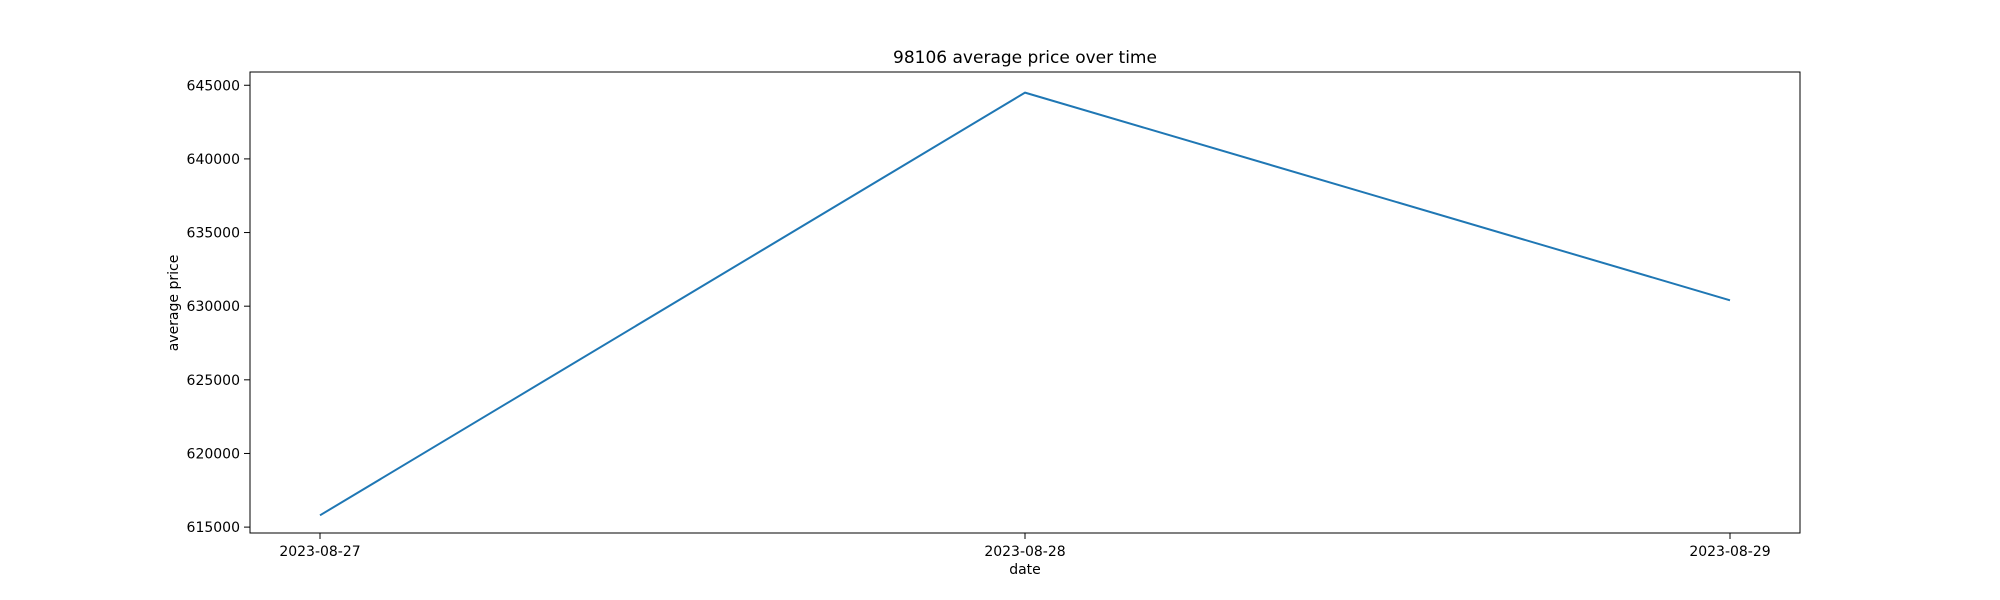 Image resolution: width=2000 pixels, height=600 pixels. Describe the element at coordinates (213, 160) in the screenshot. I see `y-tick-label: 640000` at that location.